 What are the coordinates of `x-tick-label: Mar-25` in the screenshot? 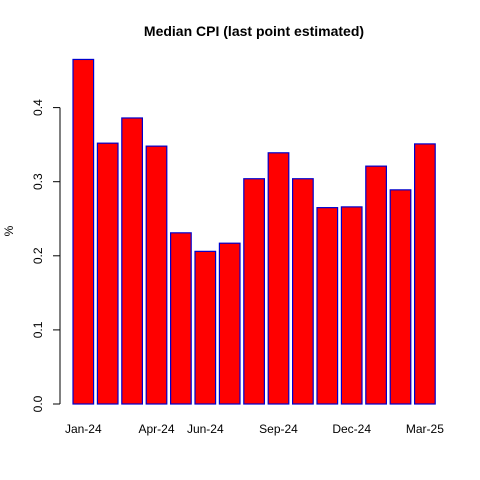 It's located at (425, 429).